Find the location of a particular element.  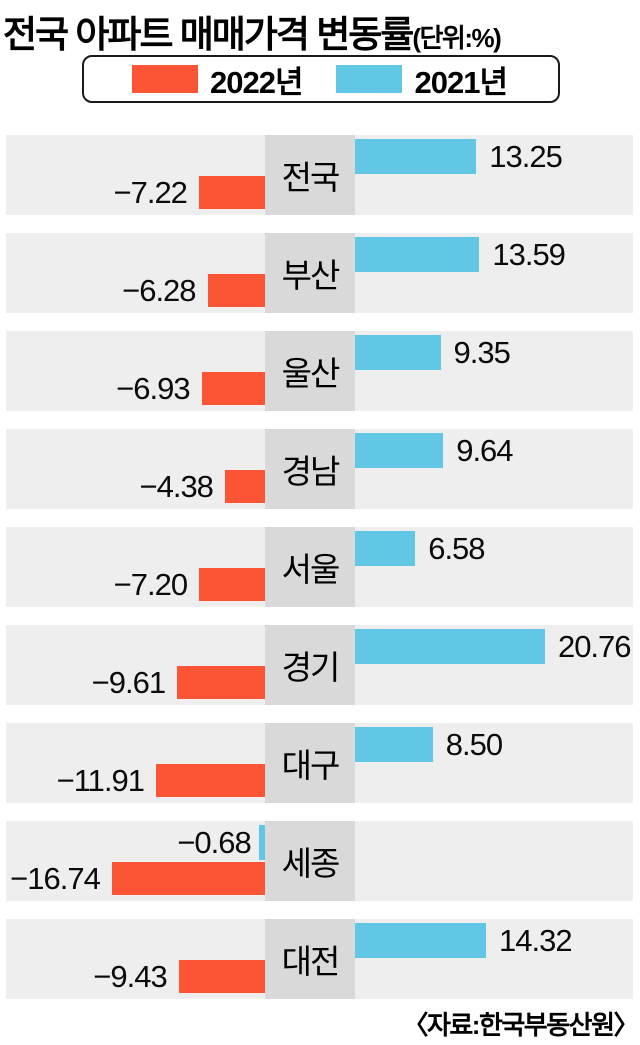

region-label: 대구 is located at coordinates (310, 763).